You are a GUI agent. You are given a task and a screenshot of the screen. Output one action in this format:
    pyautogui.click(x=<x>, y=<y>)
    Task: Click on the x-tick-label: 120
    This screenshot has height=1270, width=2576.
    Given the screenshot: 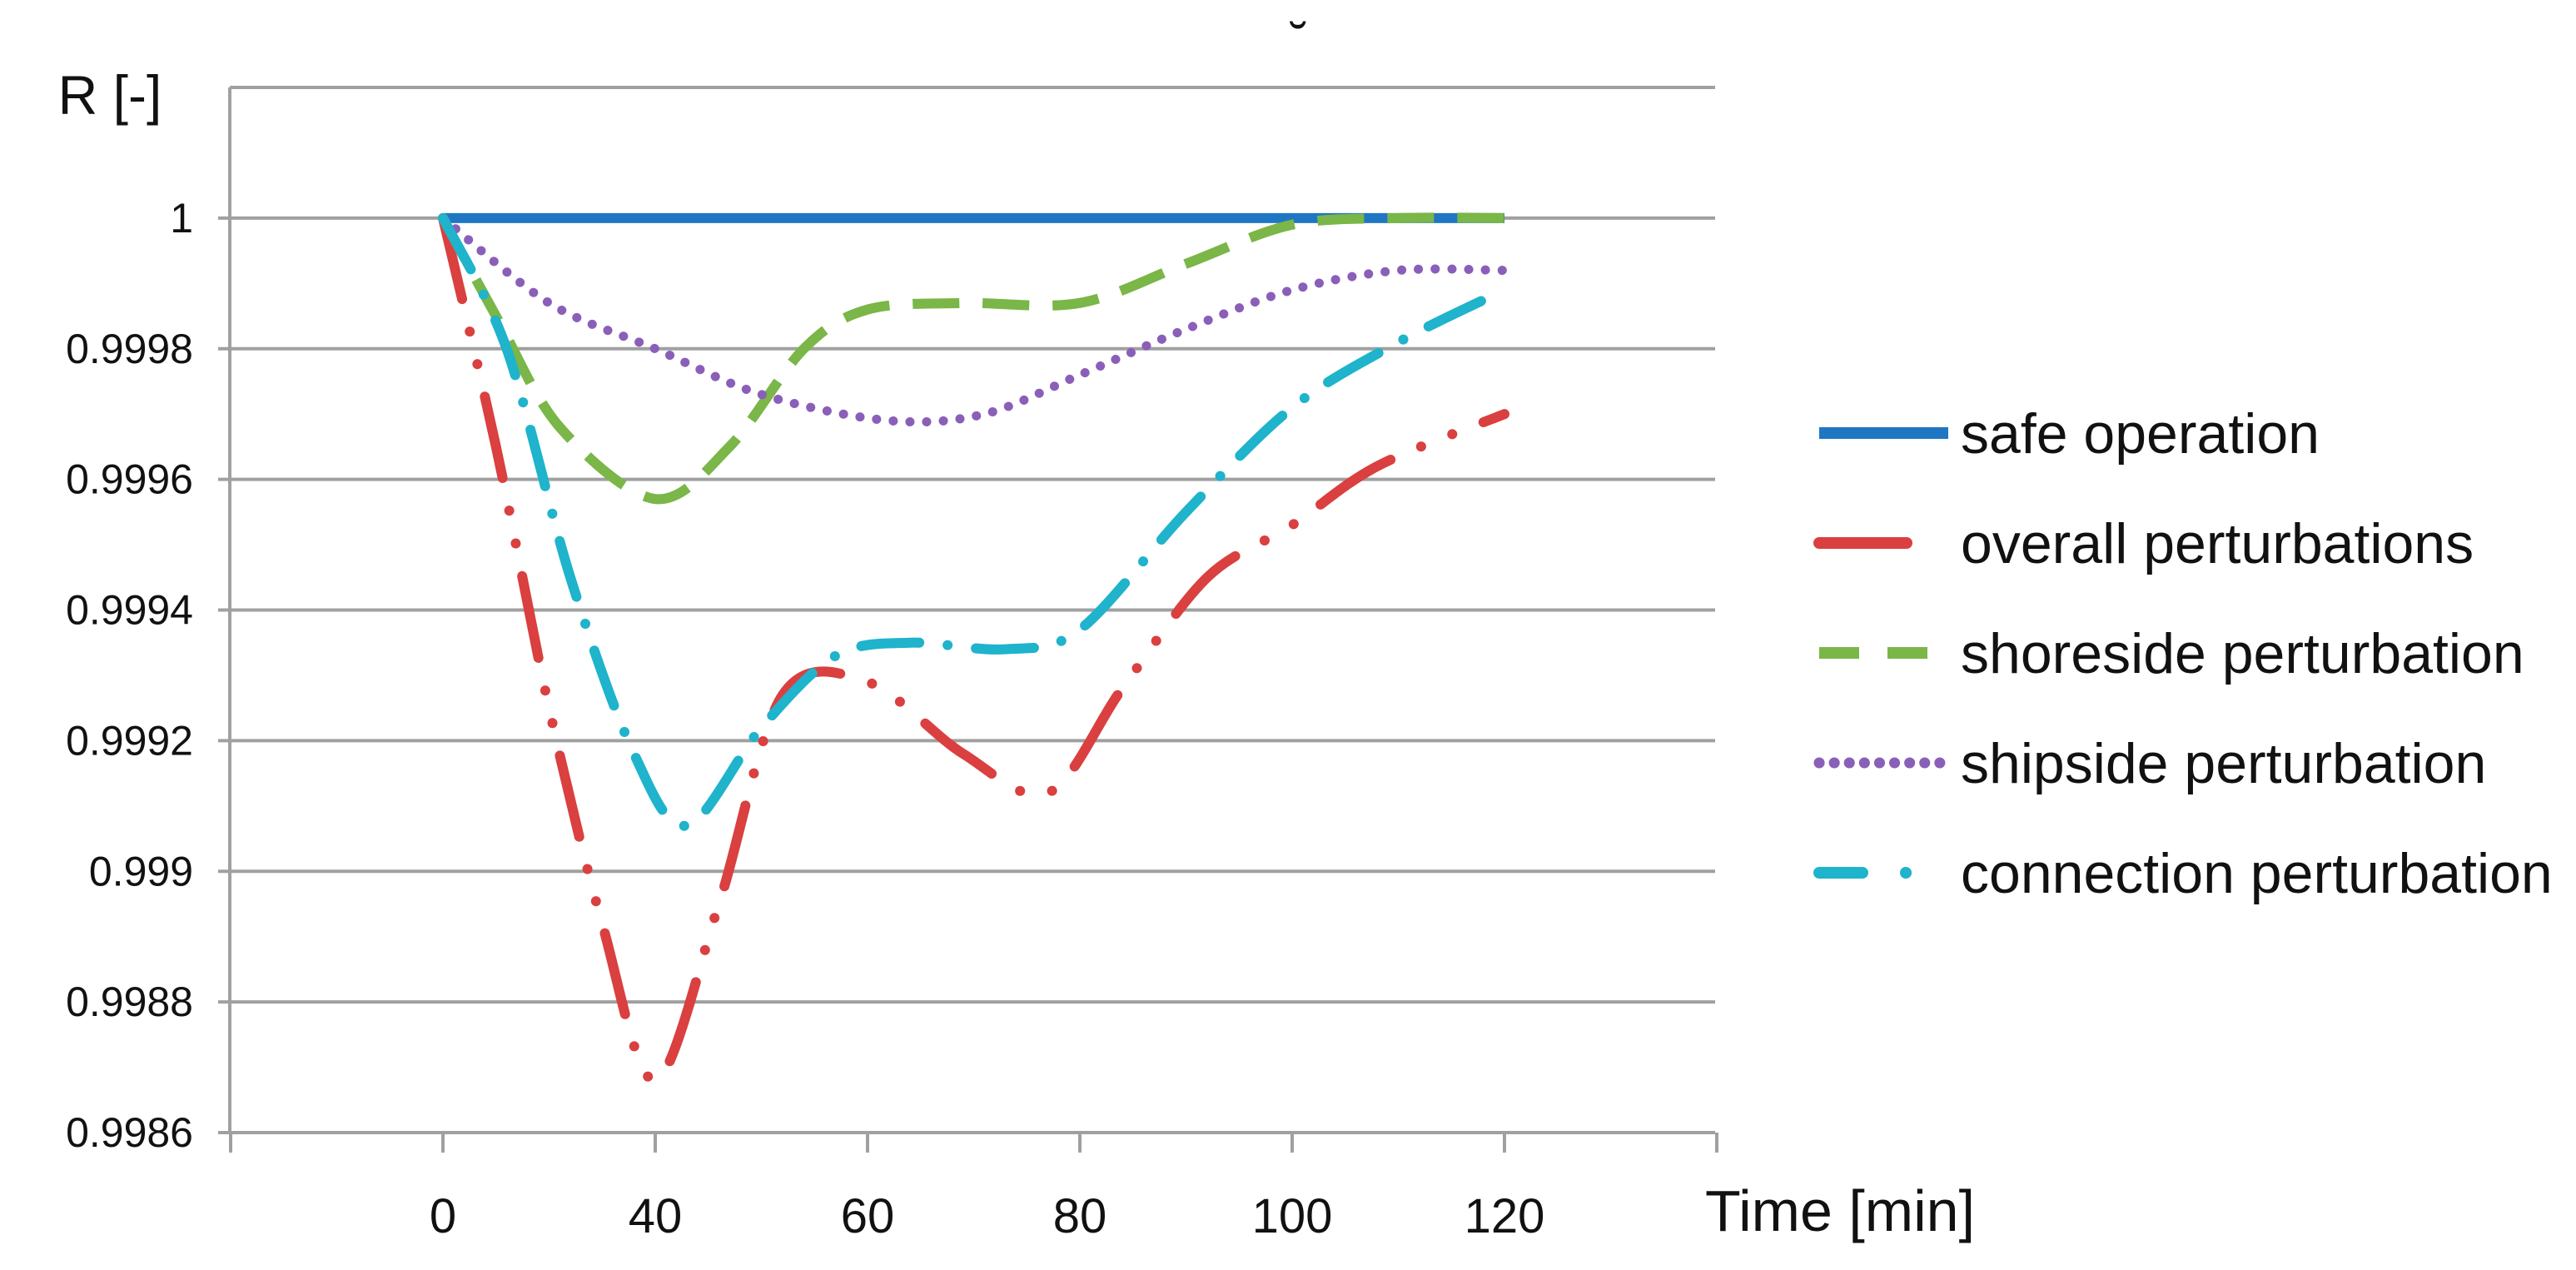 What is the action you would take?
    pyautogui.click(x=1505, y=1216)
    